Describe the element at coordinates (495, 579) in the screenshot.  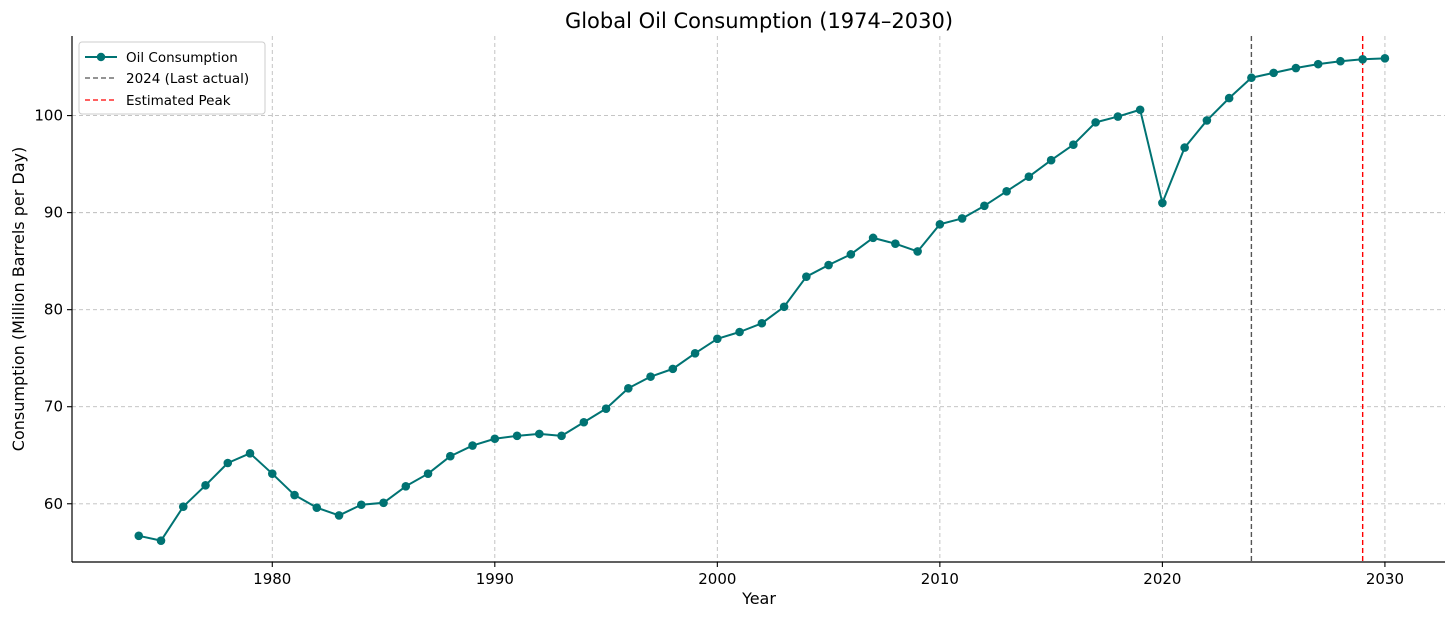
I see `x-tick-label: 1990` at that location.